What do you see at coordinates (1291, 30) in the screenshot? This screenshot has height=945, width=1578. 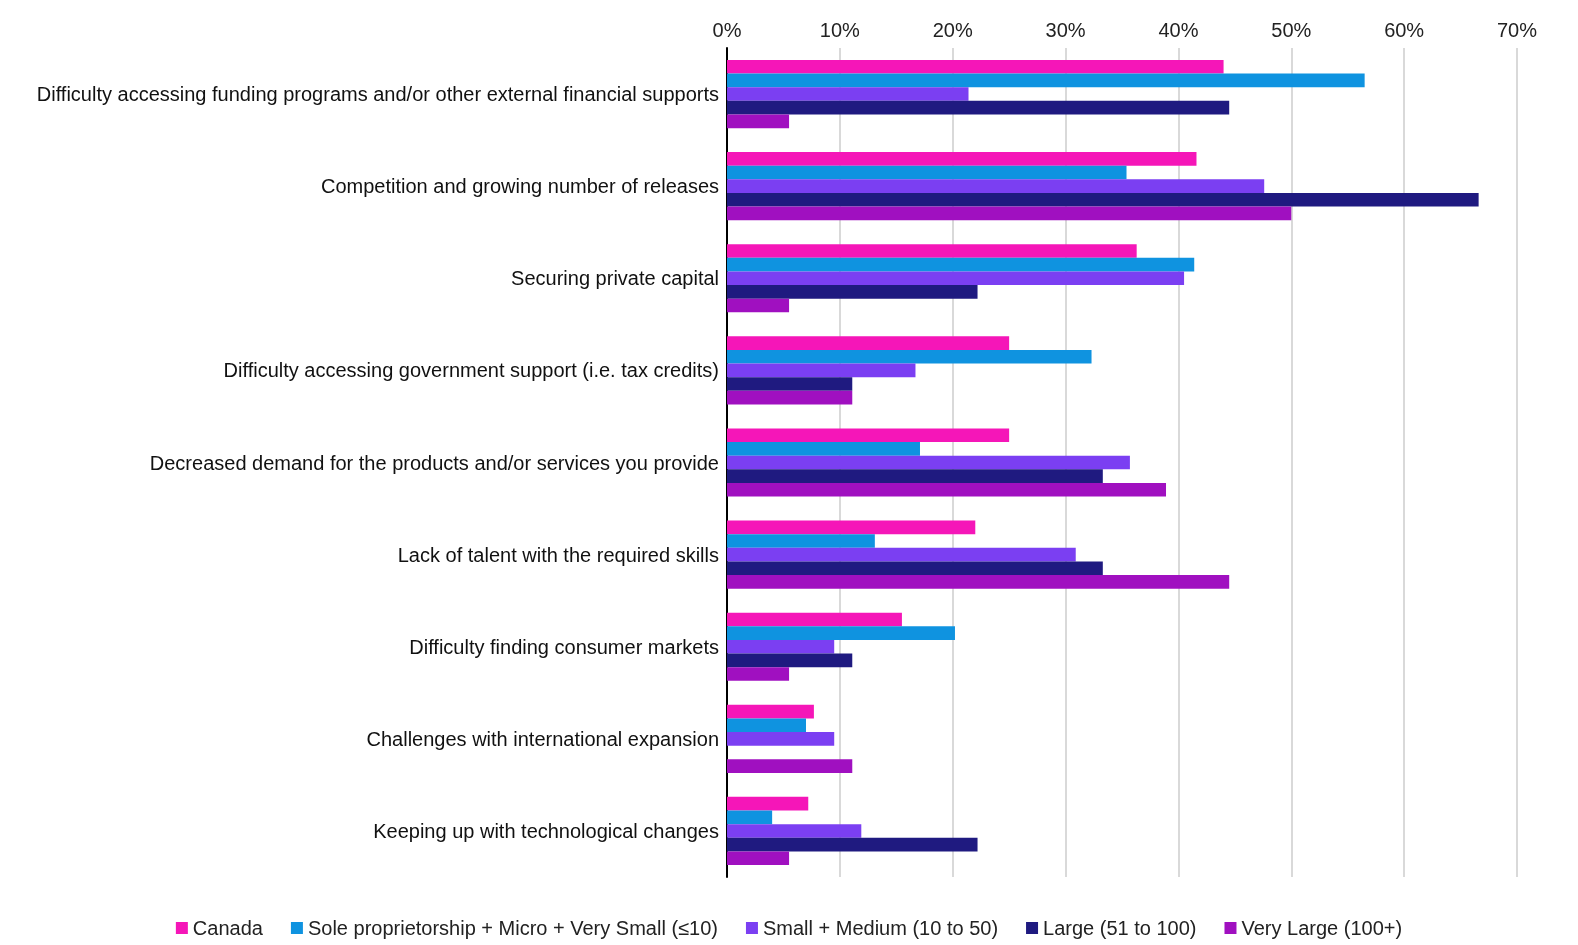 I see `x-tick-label: 50%` at bounding box center [1291, 30].